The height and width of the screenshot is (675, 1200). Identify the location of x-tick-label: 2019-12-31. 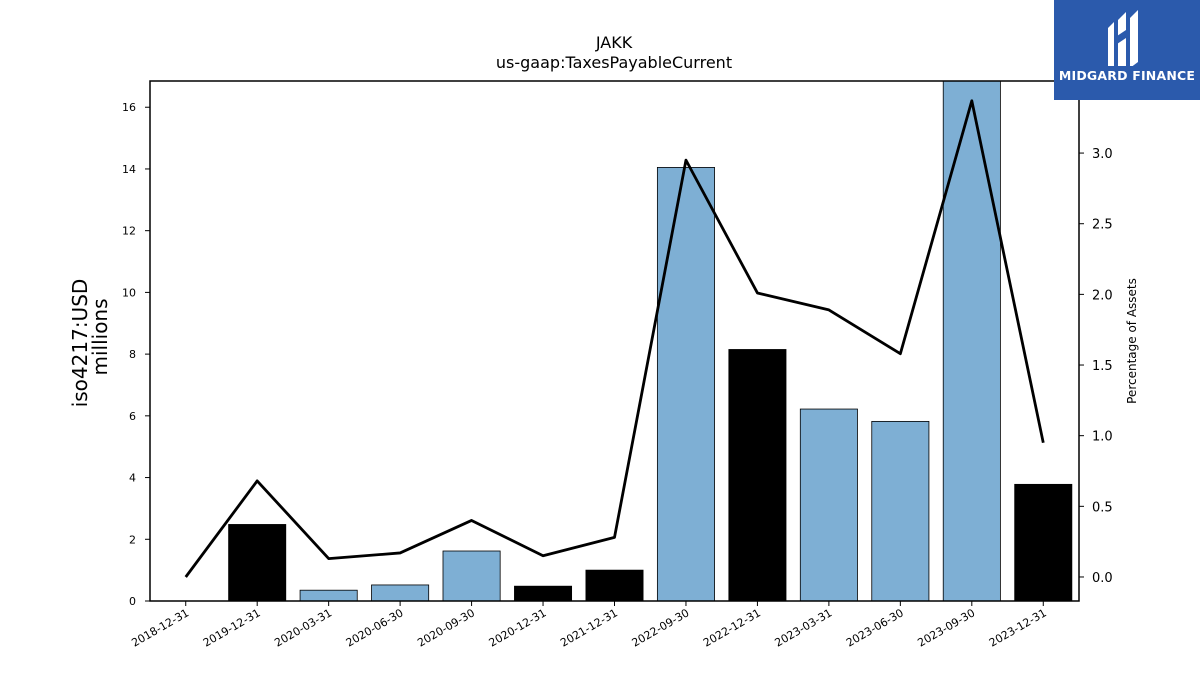
(232, 627).